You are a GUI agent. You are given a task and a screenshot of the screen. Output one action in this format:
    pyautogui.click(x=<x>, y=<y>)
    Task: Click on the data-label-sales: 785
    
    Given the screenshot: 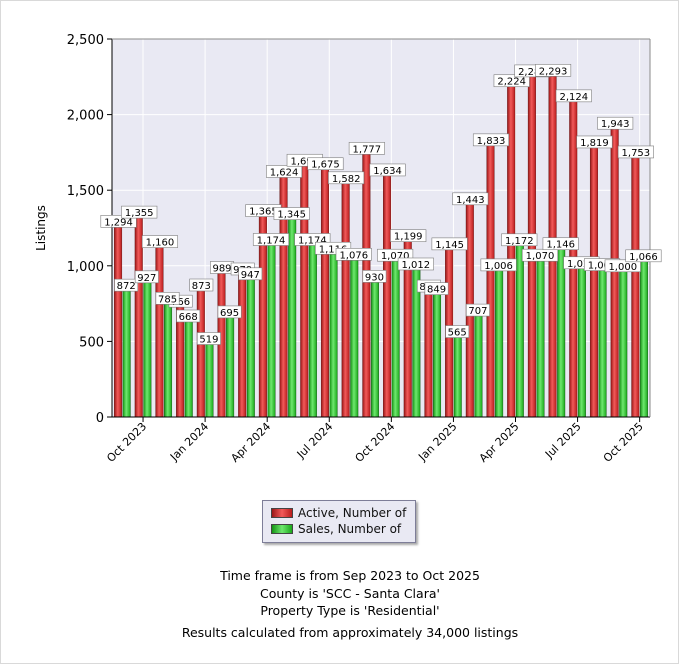 What is the action you would take?
    pyautogui.click(x=167, y=299)
    